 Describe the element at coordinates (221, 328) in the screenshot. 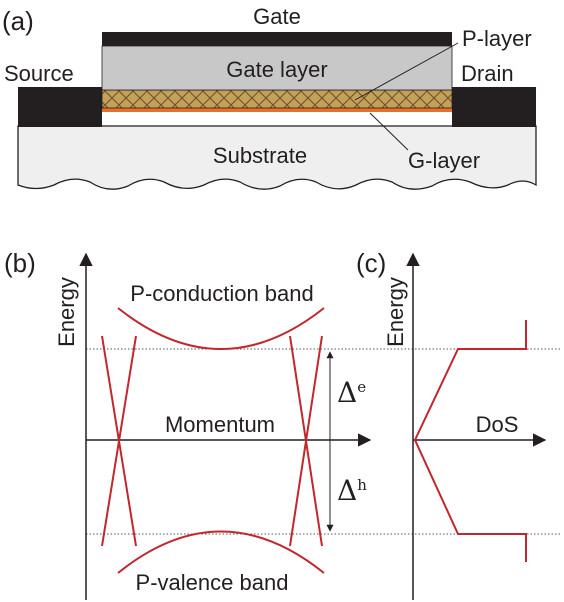

I see `p-conduction-band-curve` at that location.